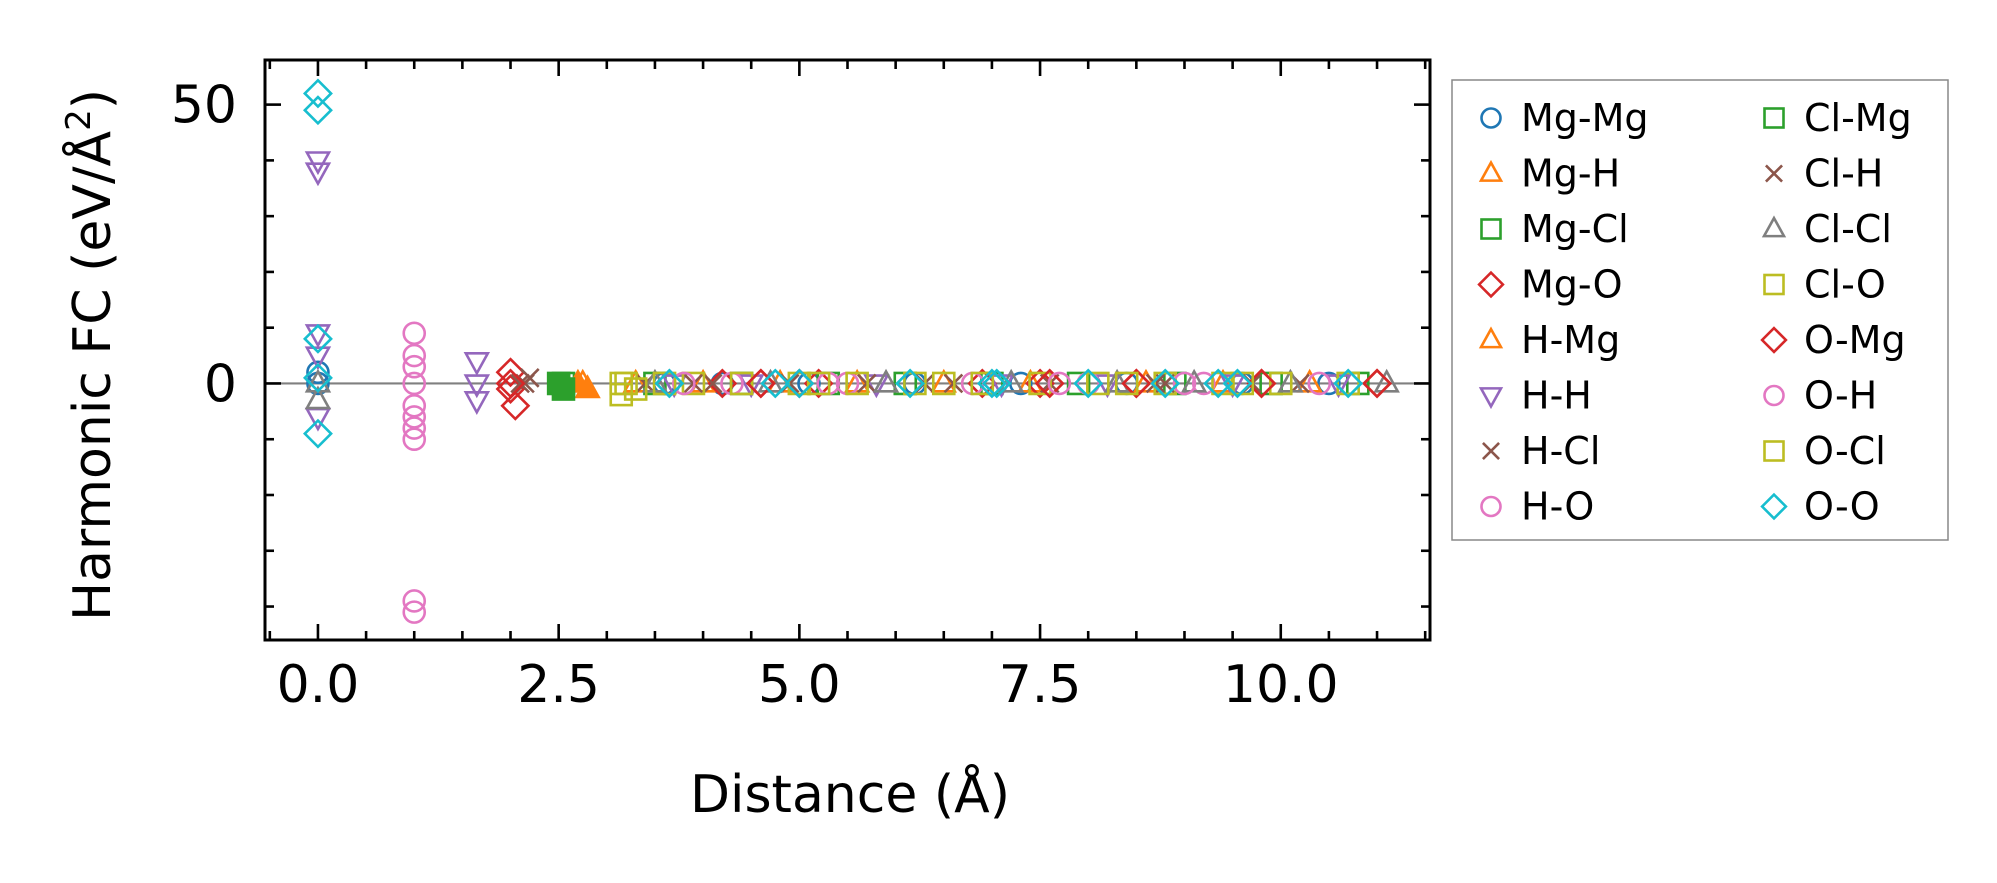 The height and width of the screenshot is (883, 1997). I want to click on legend-entry: Cl-O, so click(1824, 285).